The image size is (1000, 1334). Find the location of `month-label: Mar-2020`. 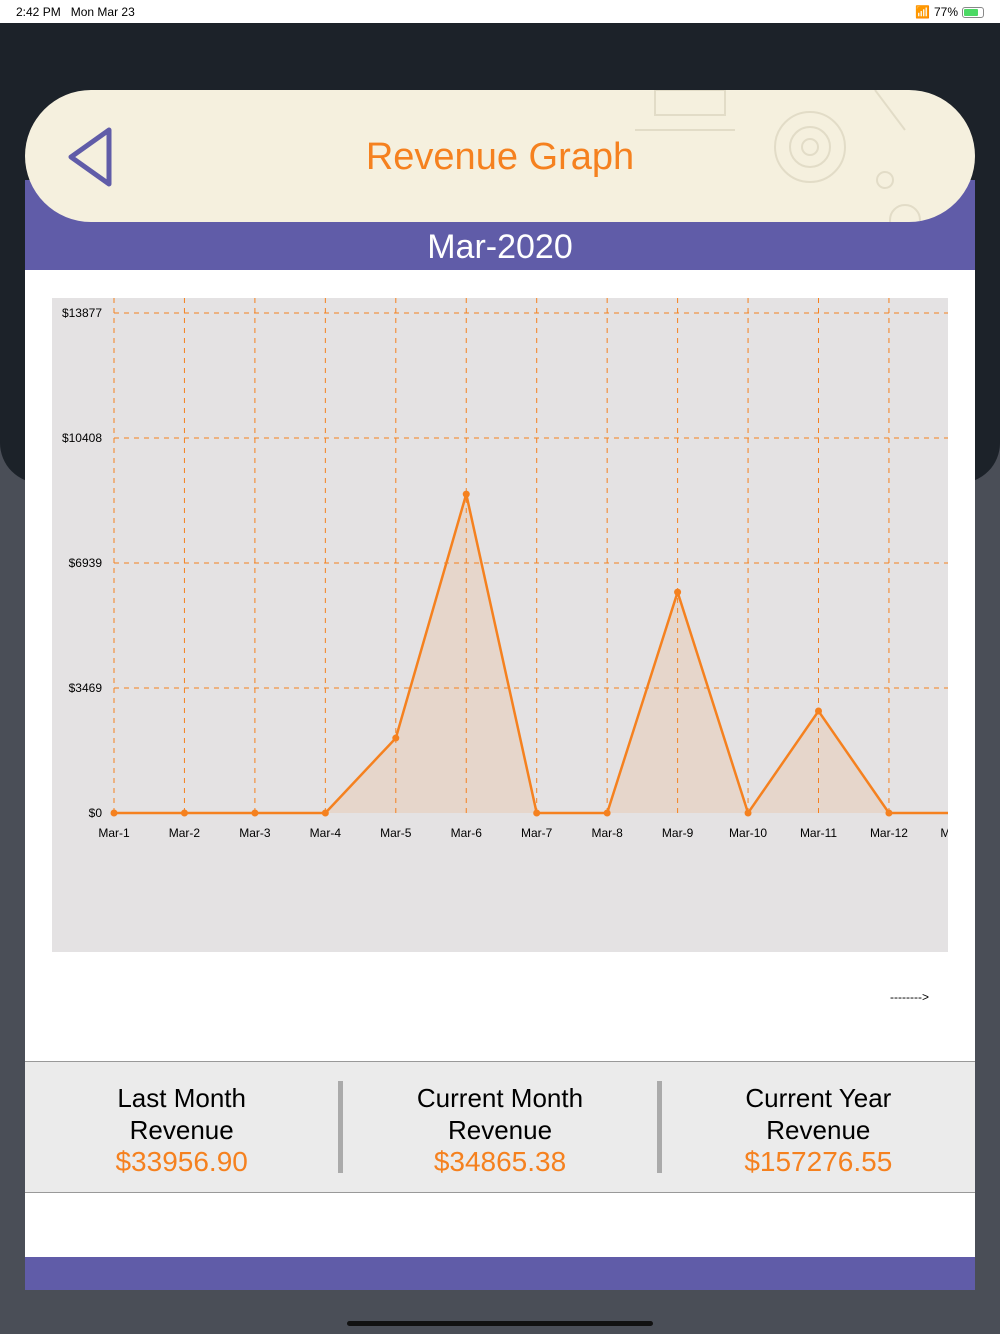

month-label: Mar-2020 is located at coordinates (500, 247).